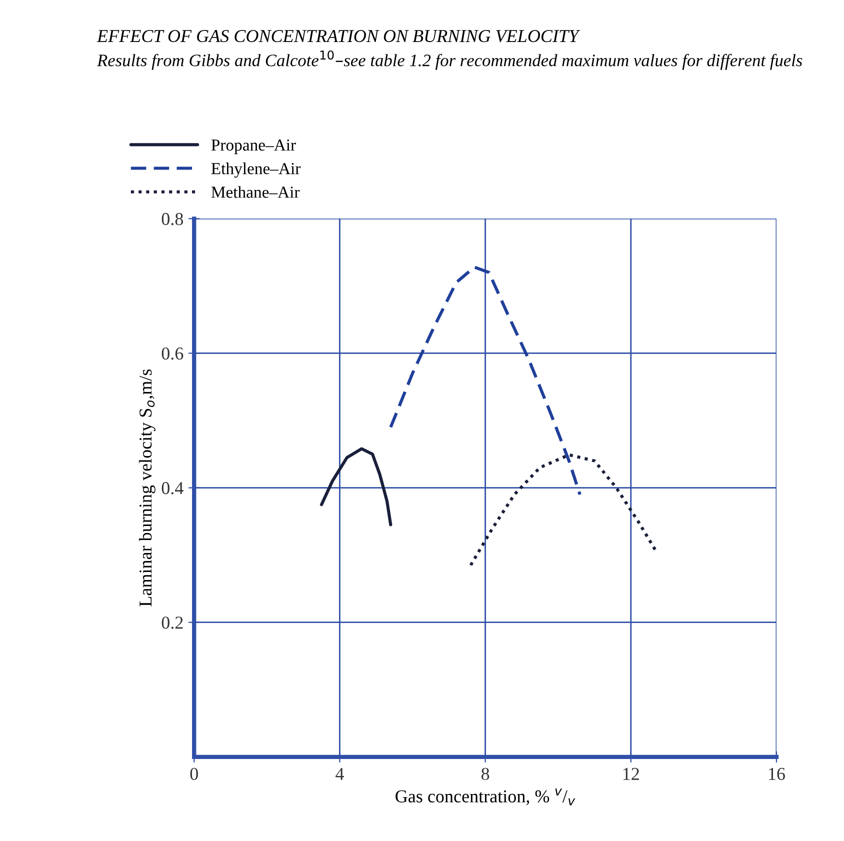 This screenshot has height=841, width=844. I want to click on y-tick-label: 0.8, so click(173, 219).